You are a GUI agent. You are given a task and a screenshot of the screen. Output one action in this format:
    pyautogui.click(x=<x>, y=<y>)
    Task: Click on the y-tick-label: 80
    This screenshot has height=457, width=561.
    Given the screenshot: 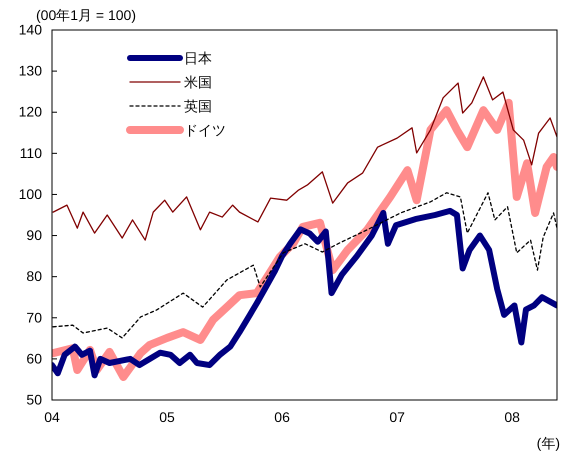 What is the action you would take?
    pyautogui.click(x=34, y=276)
    